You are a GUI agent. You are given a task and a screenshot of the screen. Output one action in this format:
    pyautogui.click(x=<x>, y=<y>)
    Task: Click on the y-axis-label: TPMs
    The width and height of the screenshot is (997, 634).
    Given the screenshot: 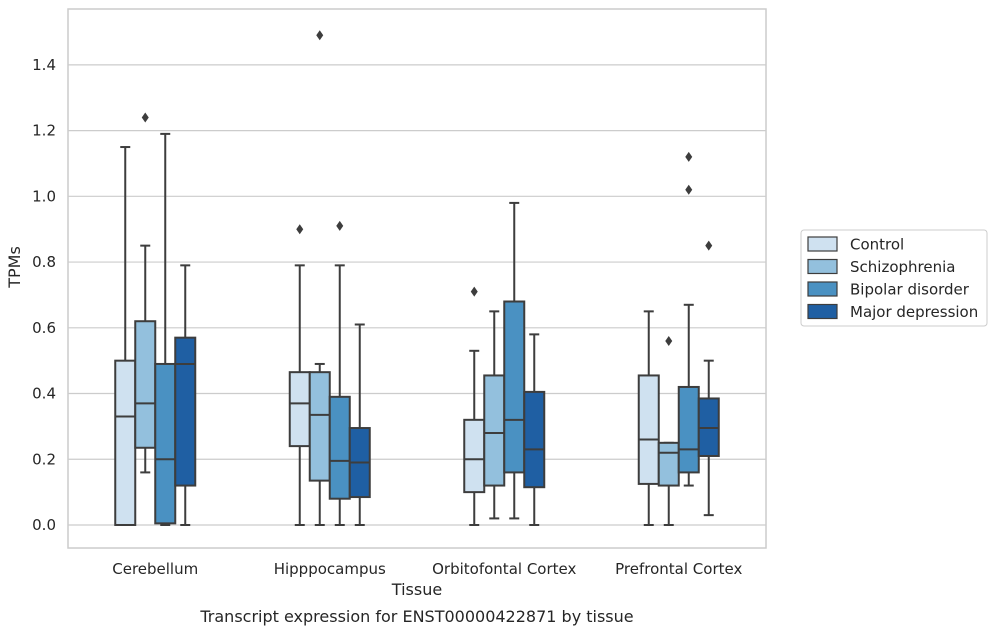 What is the action you would take?
    pyautogui.click(x=14, y=267)
    